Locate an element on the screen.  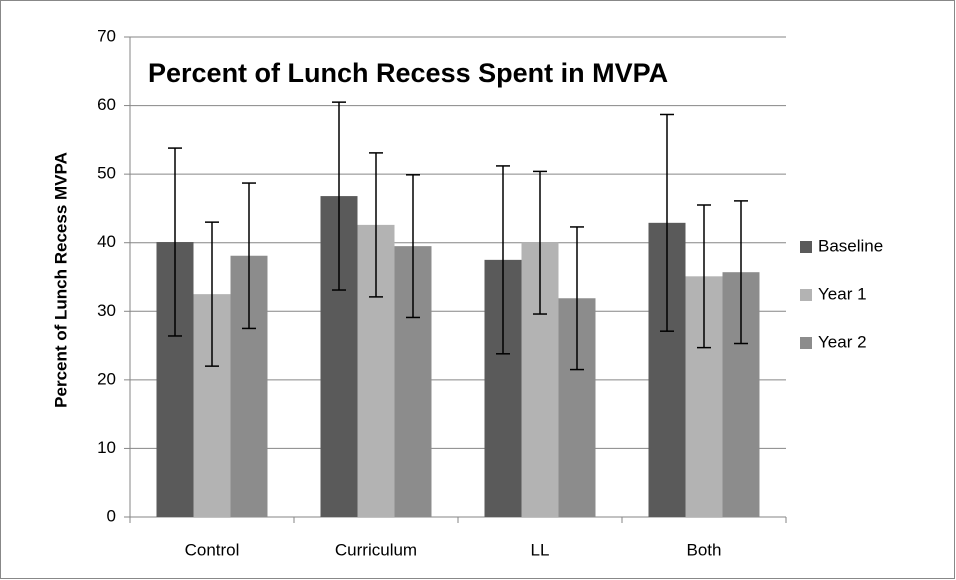
y-axis-label: Percent of Lunch Recess MVPA is located at coordinates (60, 280).